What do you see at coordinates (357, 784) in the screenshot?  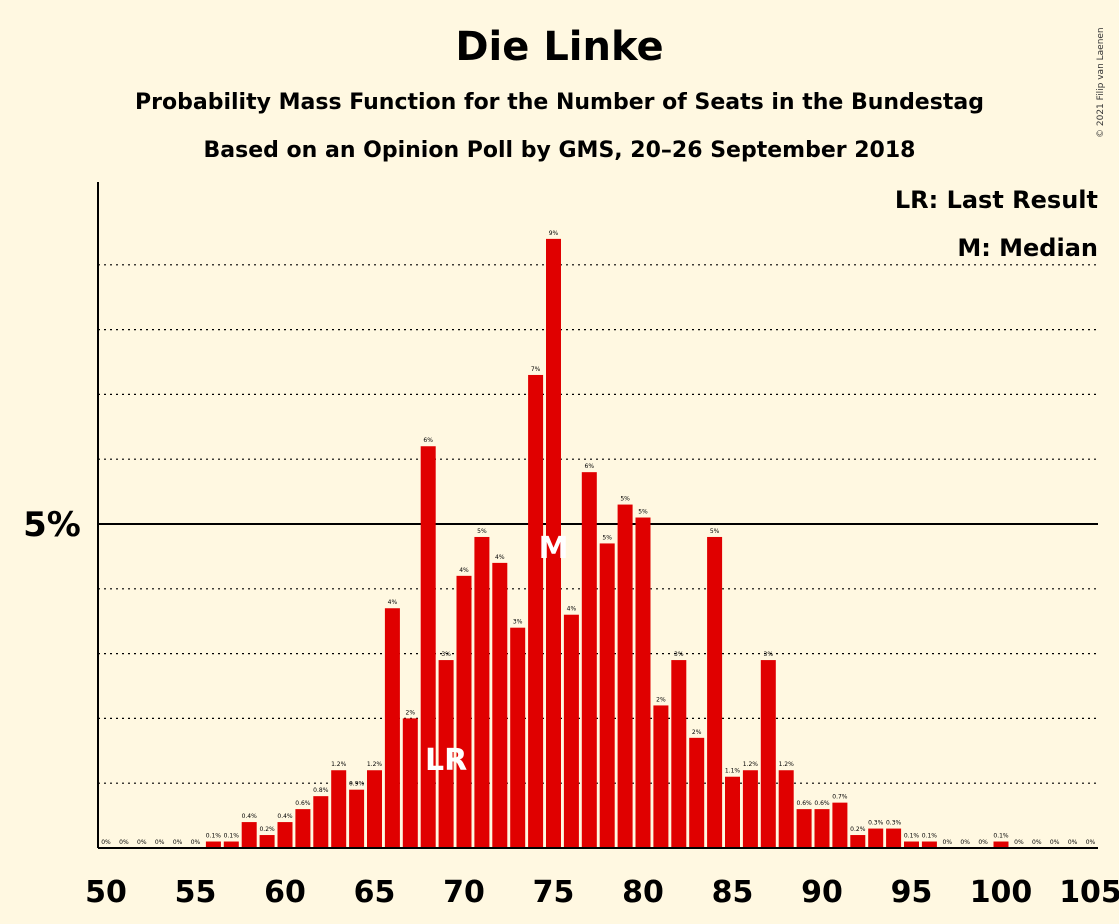 I see `bar-label-64: 0.9%` at bounding box center [357, 784].